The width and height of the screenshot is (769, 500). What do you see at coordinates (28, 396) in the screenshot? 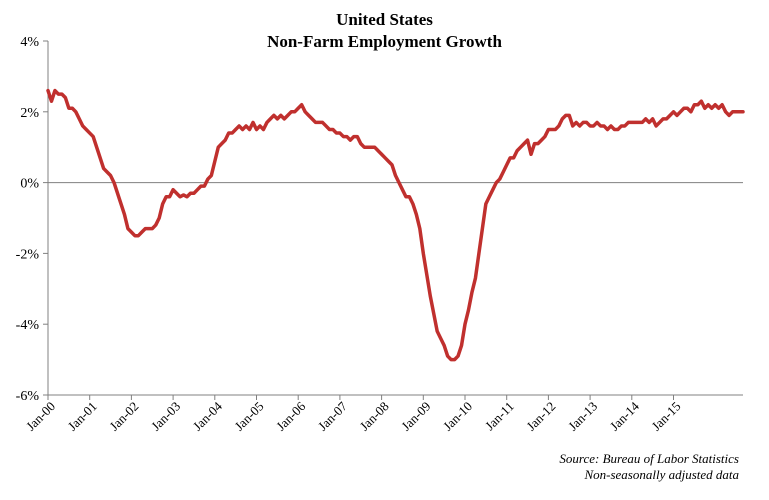
I see `y-tick-label: -6%` at bounding box center [28, 396].